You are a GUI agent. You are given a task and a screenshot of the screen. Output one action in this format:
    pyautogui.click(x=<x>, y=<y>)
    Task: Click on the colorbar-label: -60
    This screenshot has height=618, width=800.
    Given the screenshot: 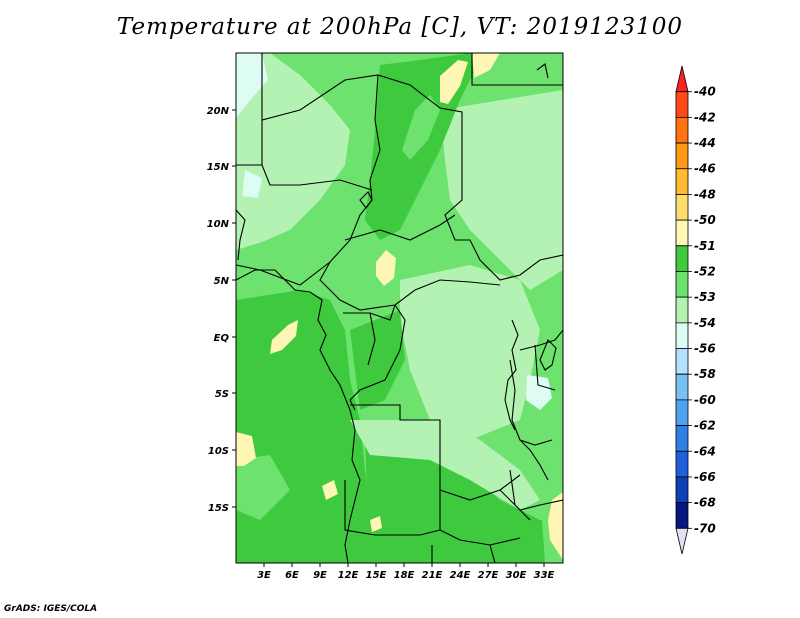 What is the action you would take?
    pyautogui.click(x=705, y=400)
    